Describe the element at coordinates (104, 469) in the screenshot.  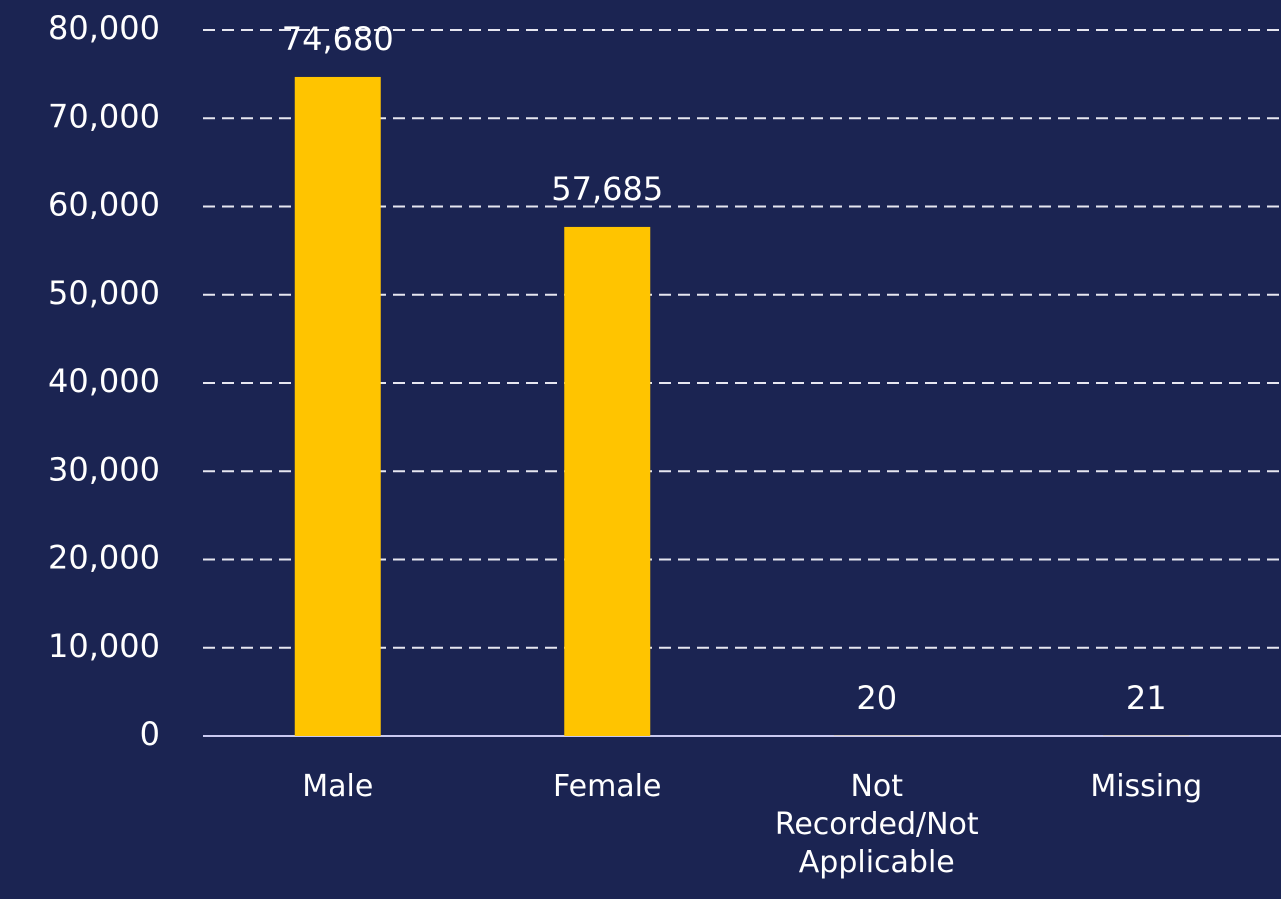
I see `y-tick-label: 30,000` at that location.